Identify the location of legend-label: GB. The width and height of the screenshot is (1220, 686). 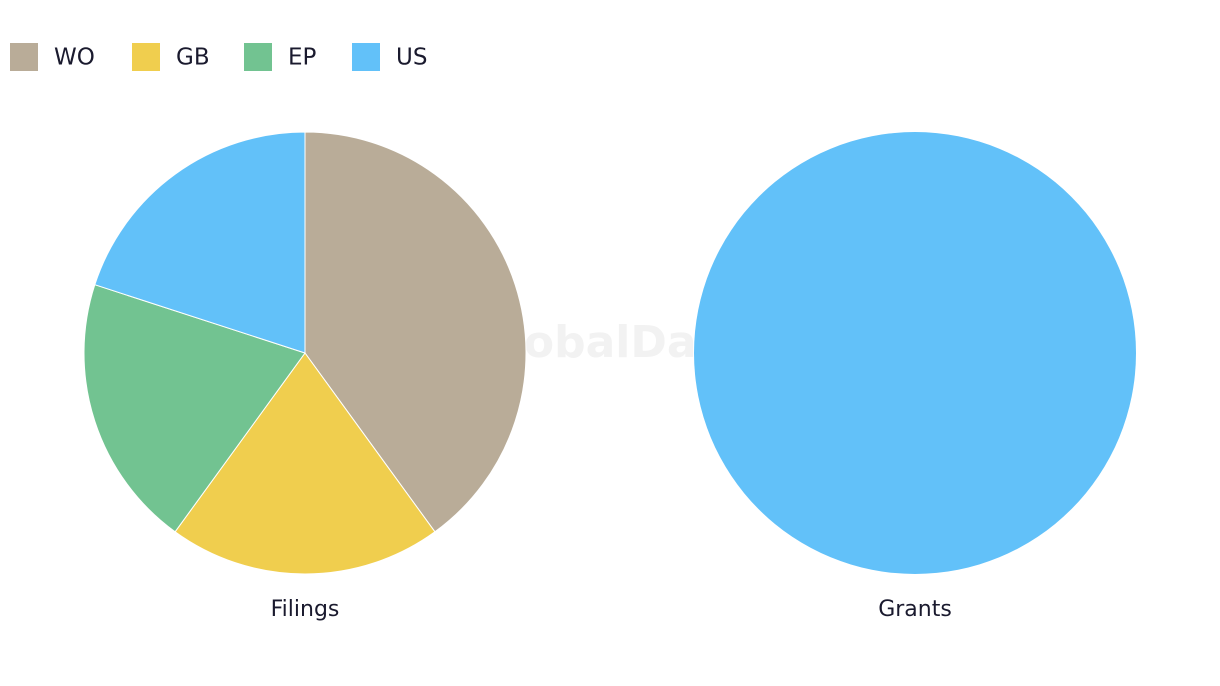
(193, 58).